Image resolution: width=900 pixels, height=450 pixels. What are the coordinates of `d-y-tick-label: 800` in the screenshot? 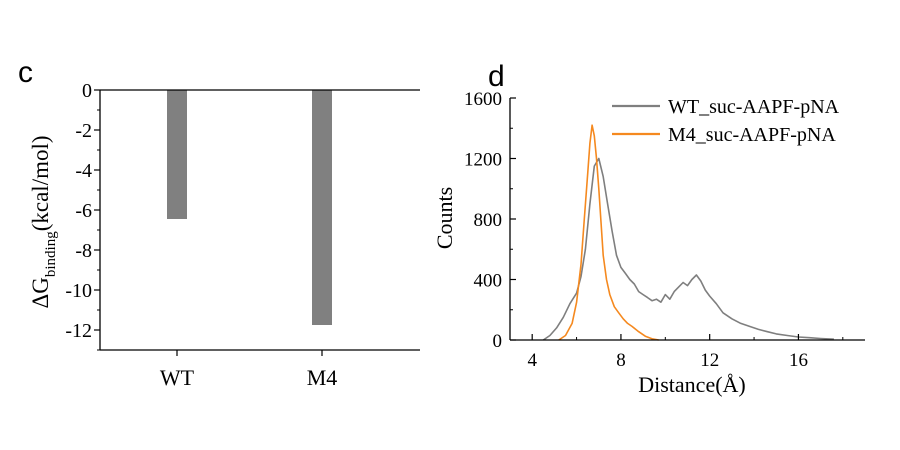 It's located at (488, 220).